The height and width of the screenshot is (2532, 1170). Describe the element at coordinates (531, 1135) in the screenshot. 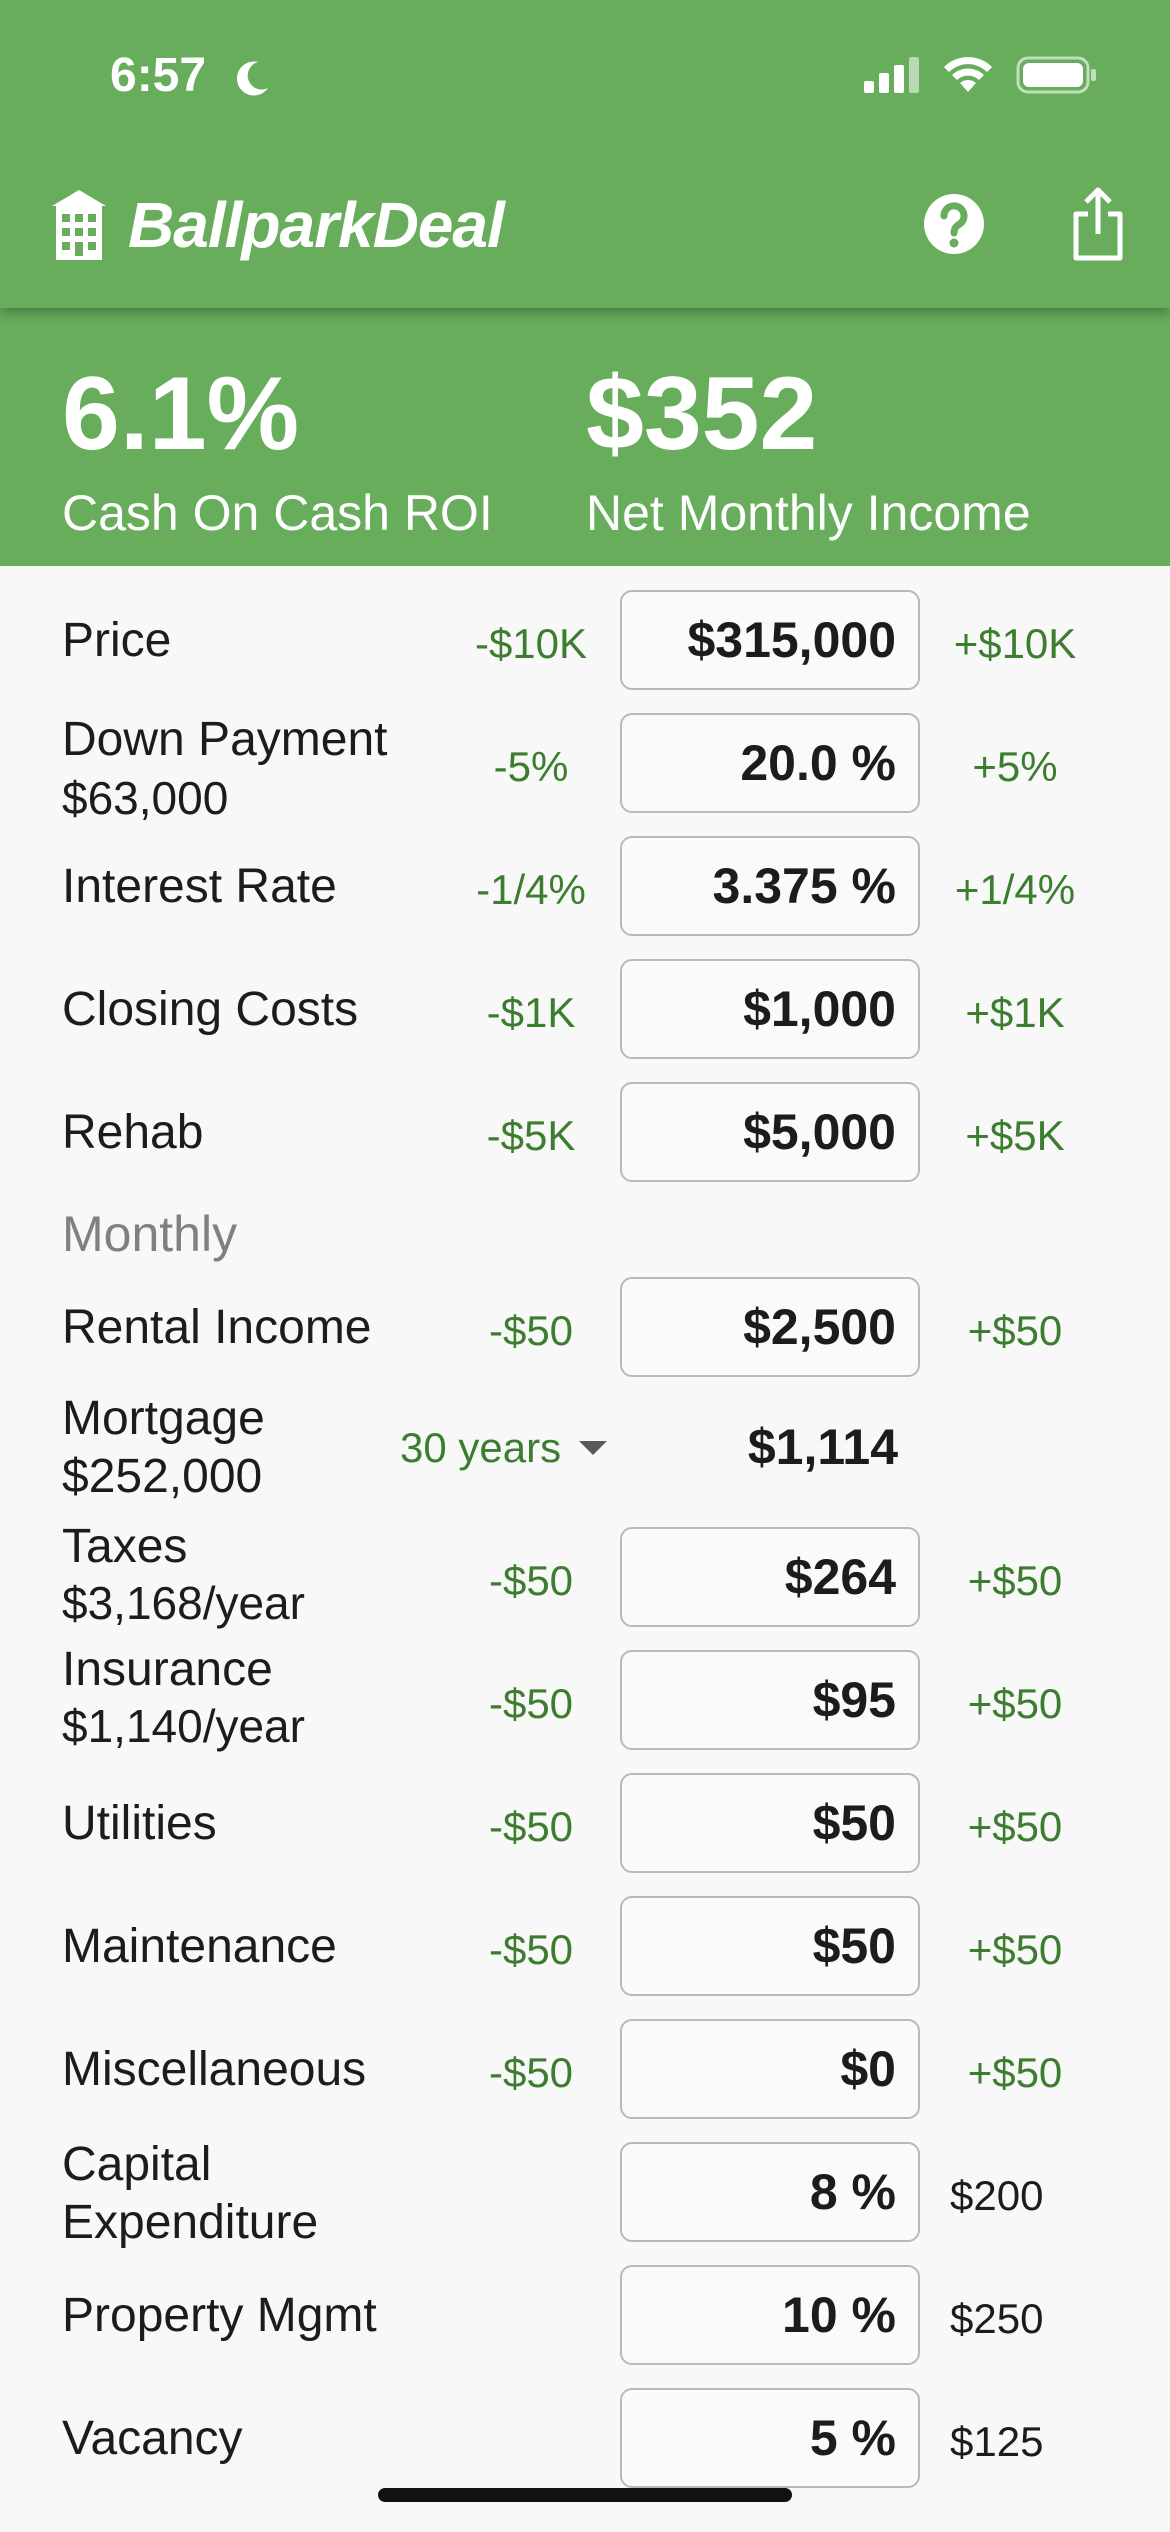

I see `rehab-decrease-button: -$5K` at that location.